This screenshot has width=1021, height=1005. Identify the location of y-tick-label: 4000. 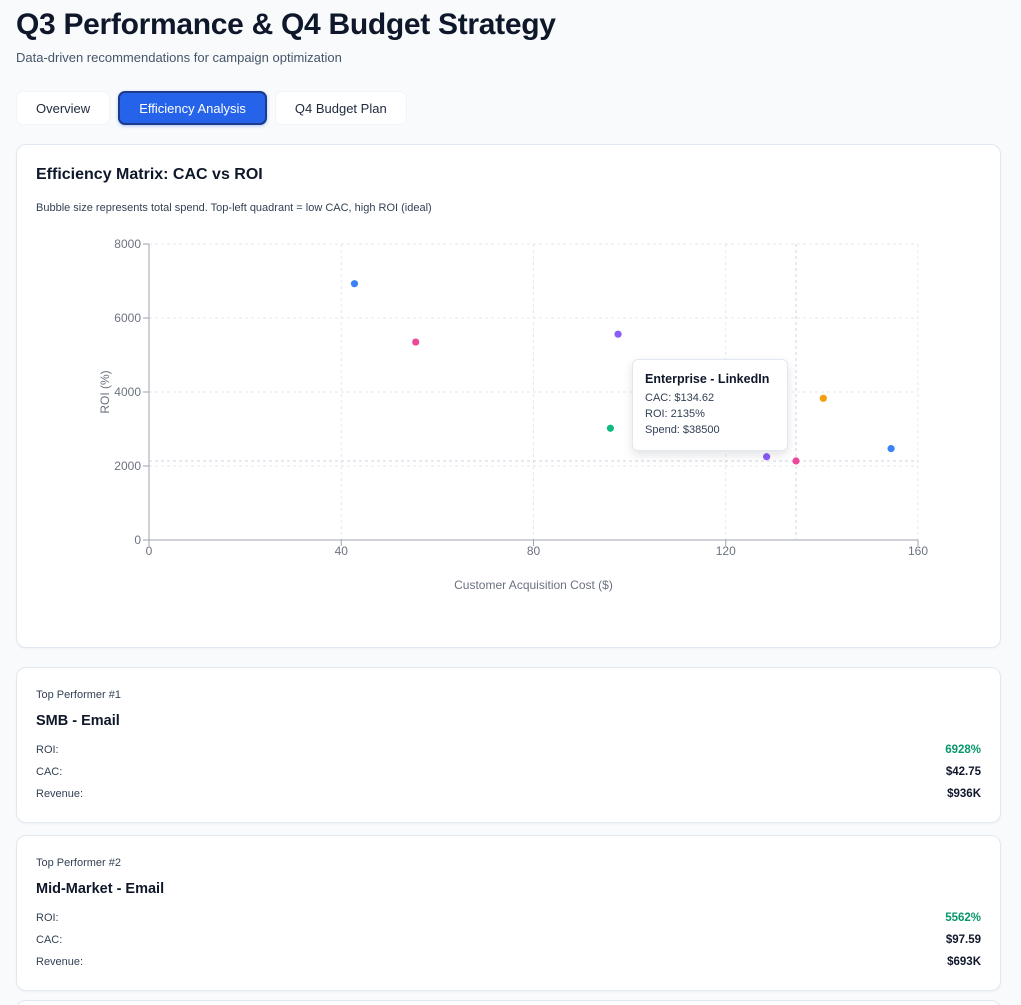
(127, 392).